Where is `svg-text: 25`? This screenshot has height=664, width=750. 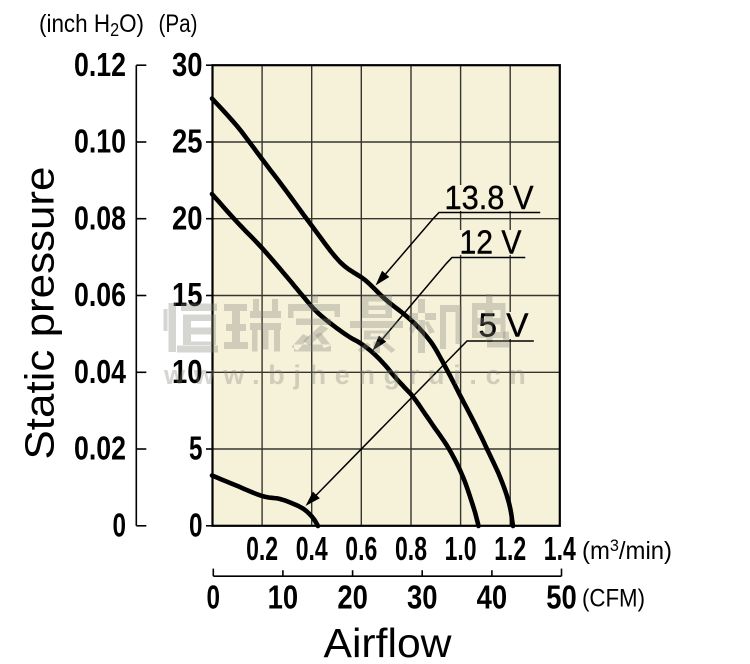 svg-text: 25 is located at coordinates (187, 142).